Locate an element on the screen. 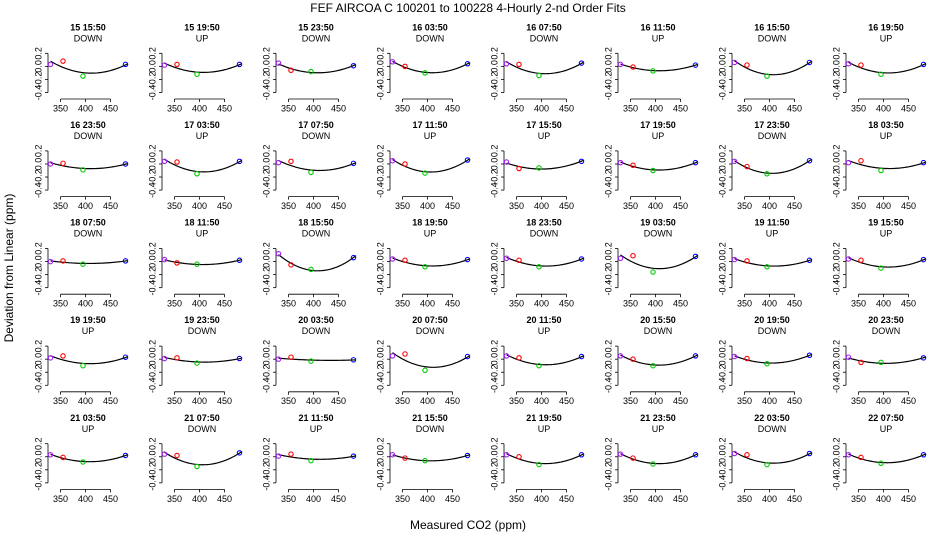 Image resolution: width=936 pixels, height=540 pixels. x-axis-label: Measured CO2 (ppm) is located at coordinates (468, 525).